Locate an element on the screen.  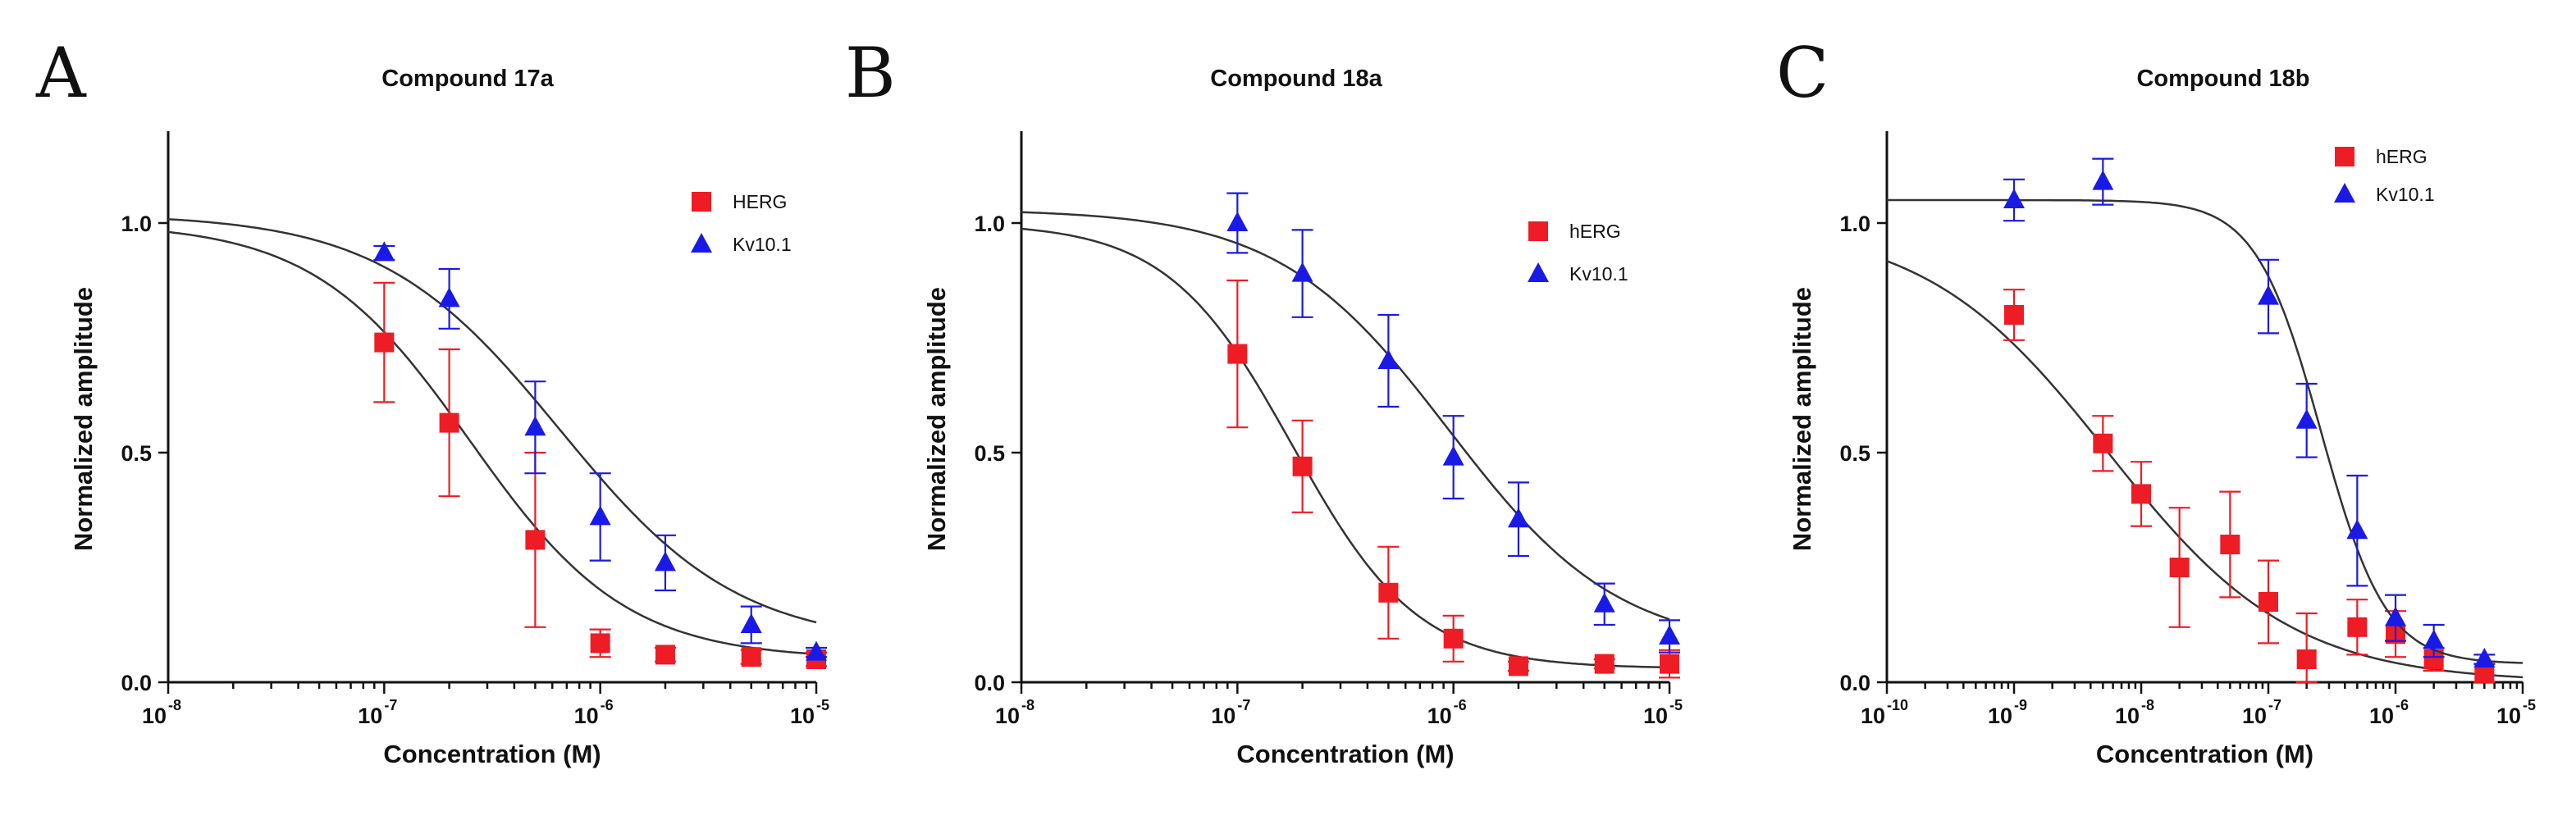
panel-letter: A is located at coordinates (61, 73).